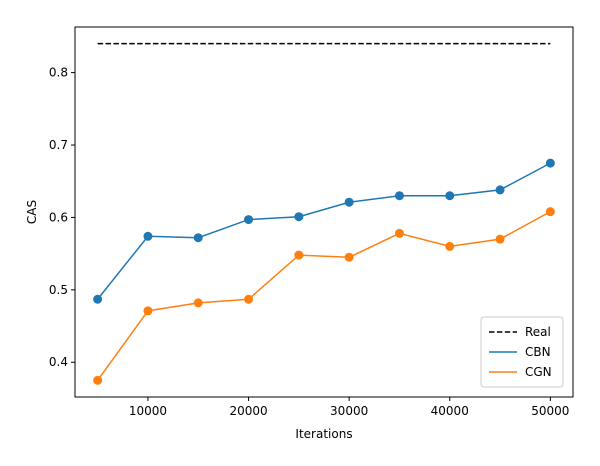 The width and height of the screenshot is (600, 466). I want to click on x-axis-label: Iterations, so click(323, 434).